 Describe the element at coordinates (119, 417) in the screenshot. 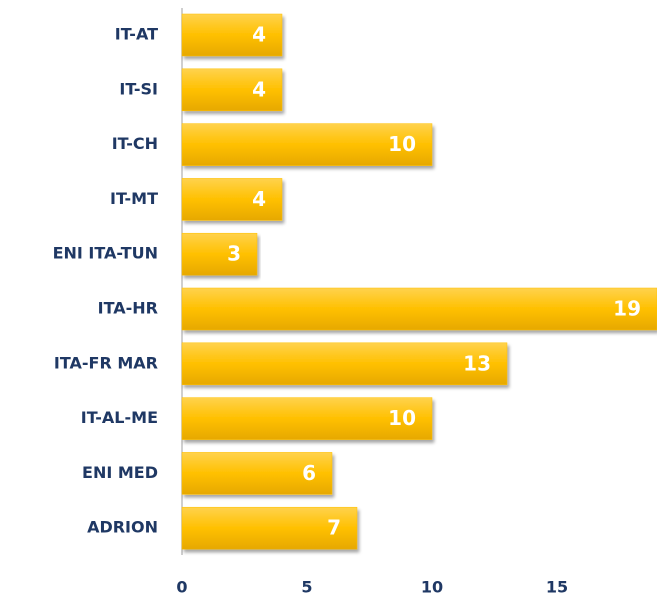

I see `y-tick-label: IT-AL-ME` at that location.